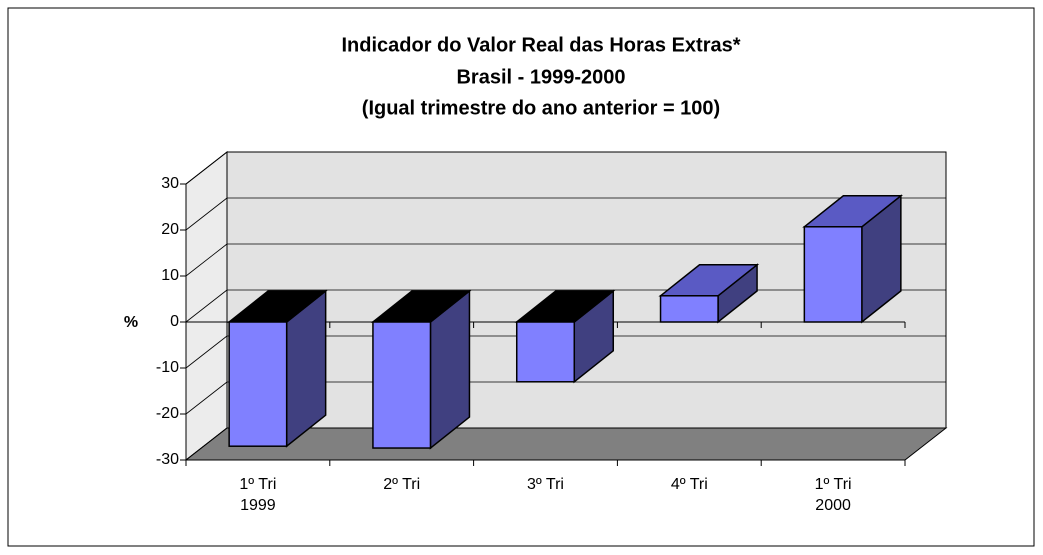  What do you see at coordinates (545, 484) in the screenshot?
I see `x-tick-label: 3º Tri` at bounding box center [545, 484].